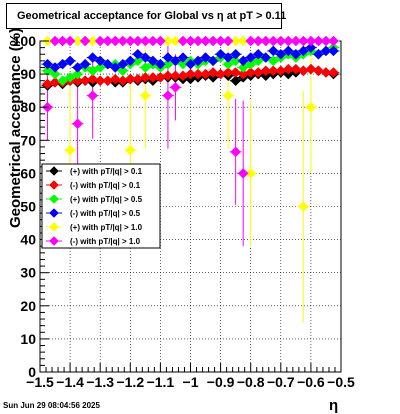  What do you see at coordinates (100, 382) in the screenshot?
I see `x-tick-label: −1.3` at bounding box center [100, 382].